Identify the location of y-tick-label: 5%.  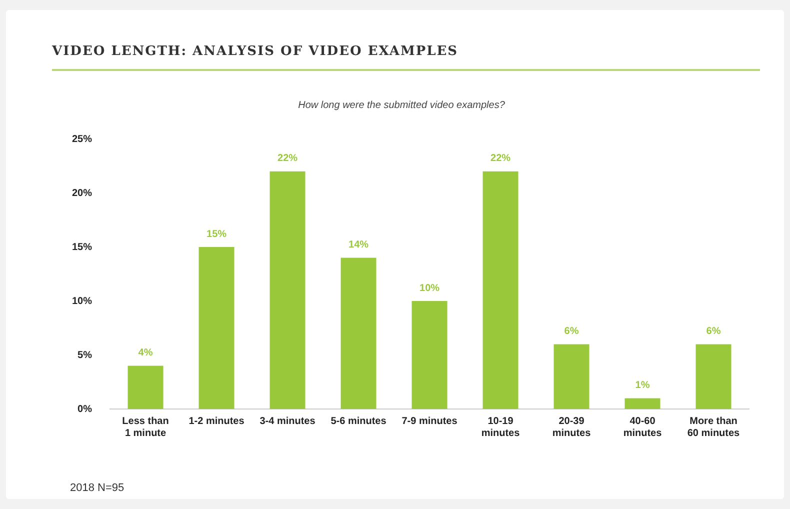
(85, 355).